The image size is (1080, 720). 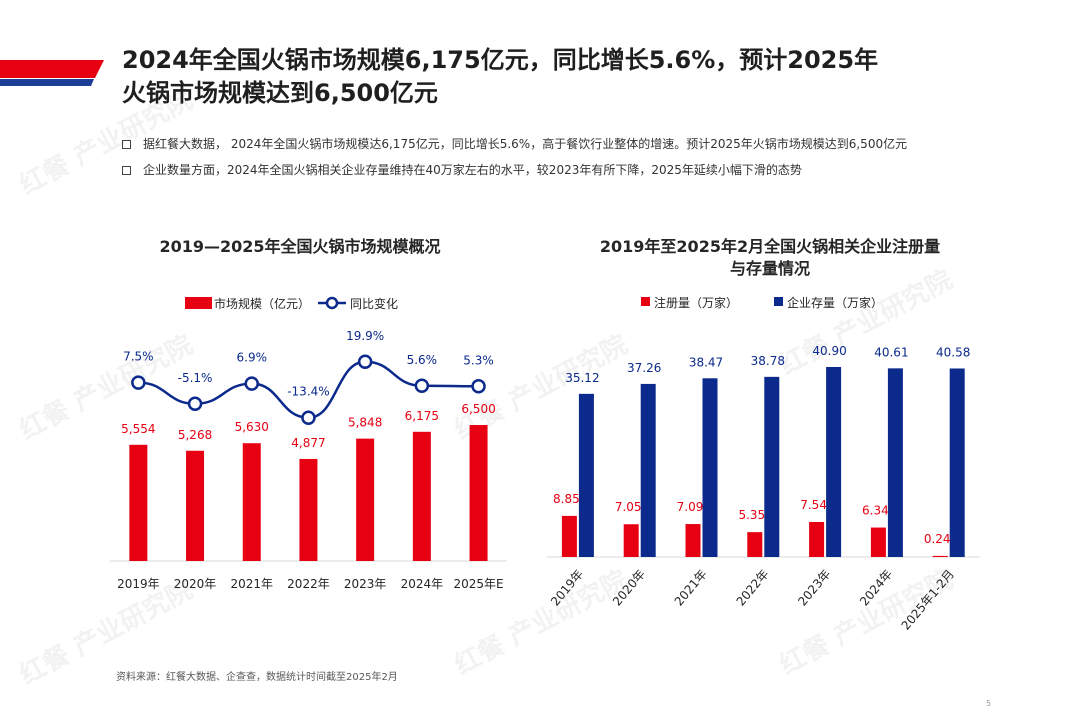 What do you see at coordinates (706, 362) in the screenshot?
I see `stock-data-label: 38.47` at bounding box center [706, 362].